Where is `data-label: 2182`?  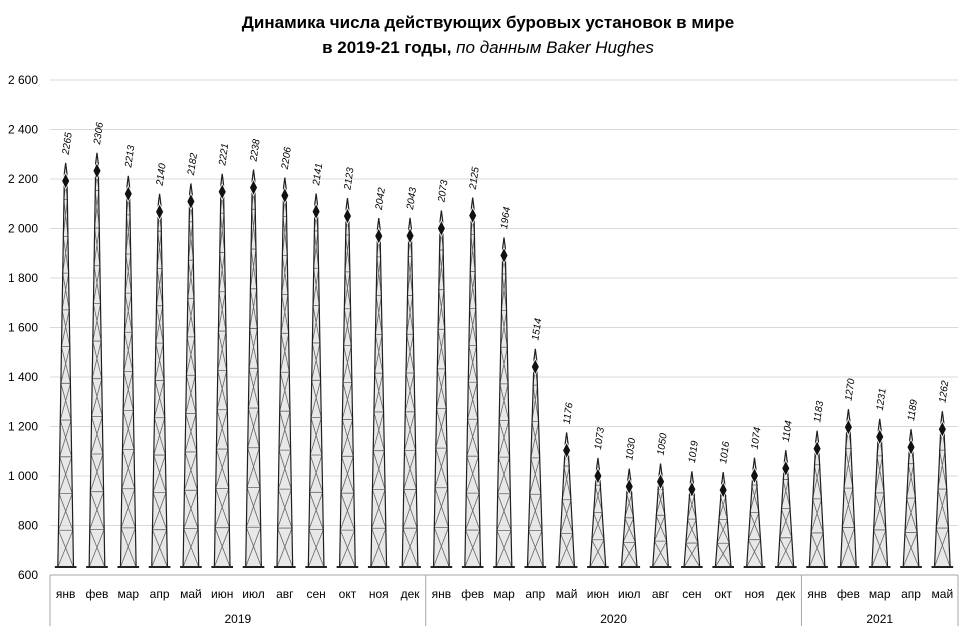 data-label: 2182 is located at coordinates (193, 164).